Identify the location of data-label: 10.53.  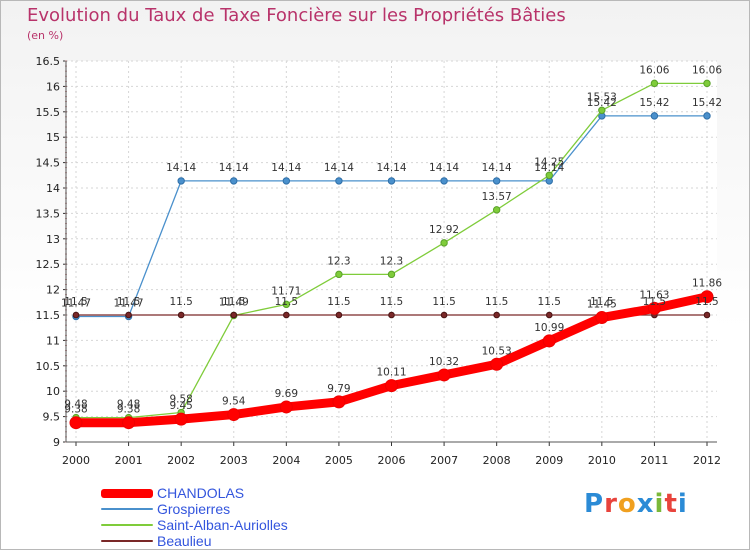
(497, 351).